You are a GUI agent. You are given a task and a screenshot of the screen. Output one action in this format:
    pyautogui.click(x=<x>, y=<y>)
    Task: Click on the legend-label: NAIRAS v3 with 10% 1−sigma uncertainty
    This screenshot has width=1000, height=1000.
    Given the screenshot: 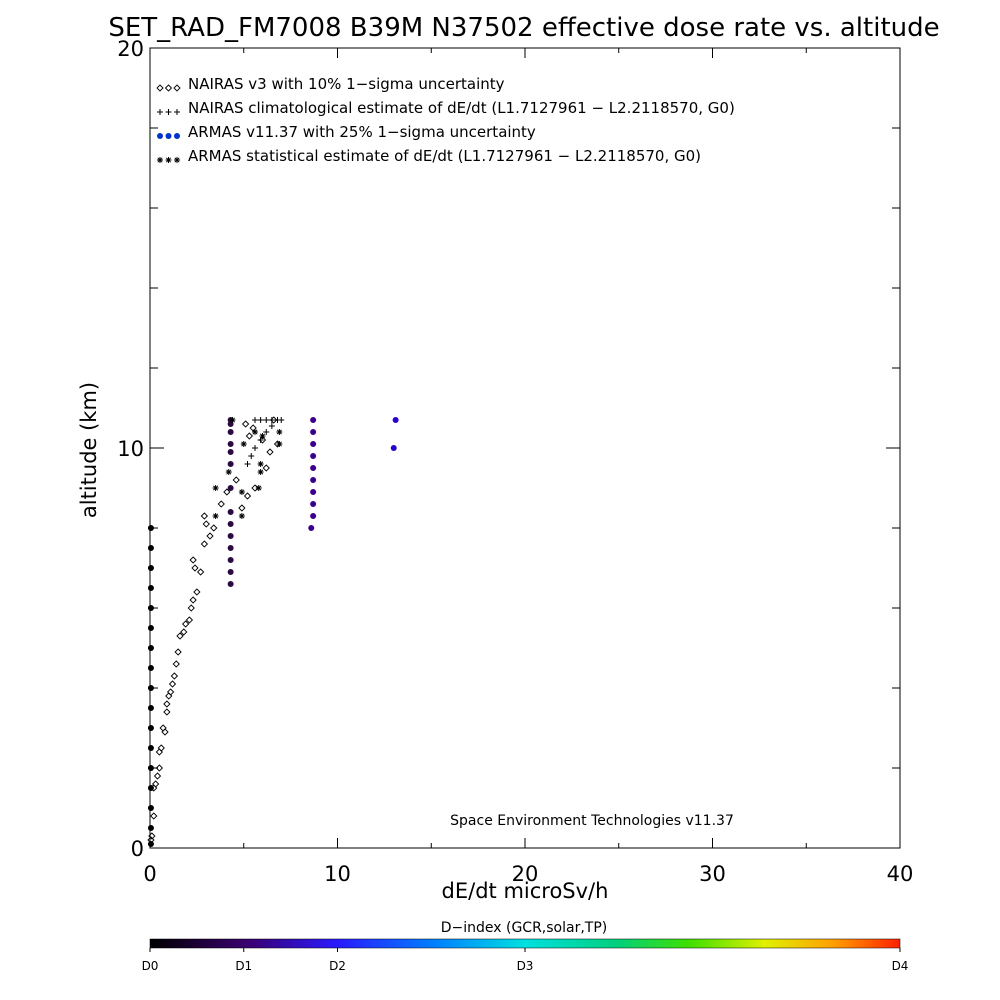 What is the action you would take?
    pyautogui.click(x=346, y=84)
    